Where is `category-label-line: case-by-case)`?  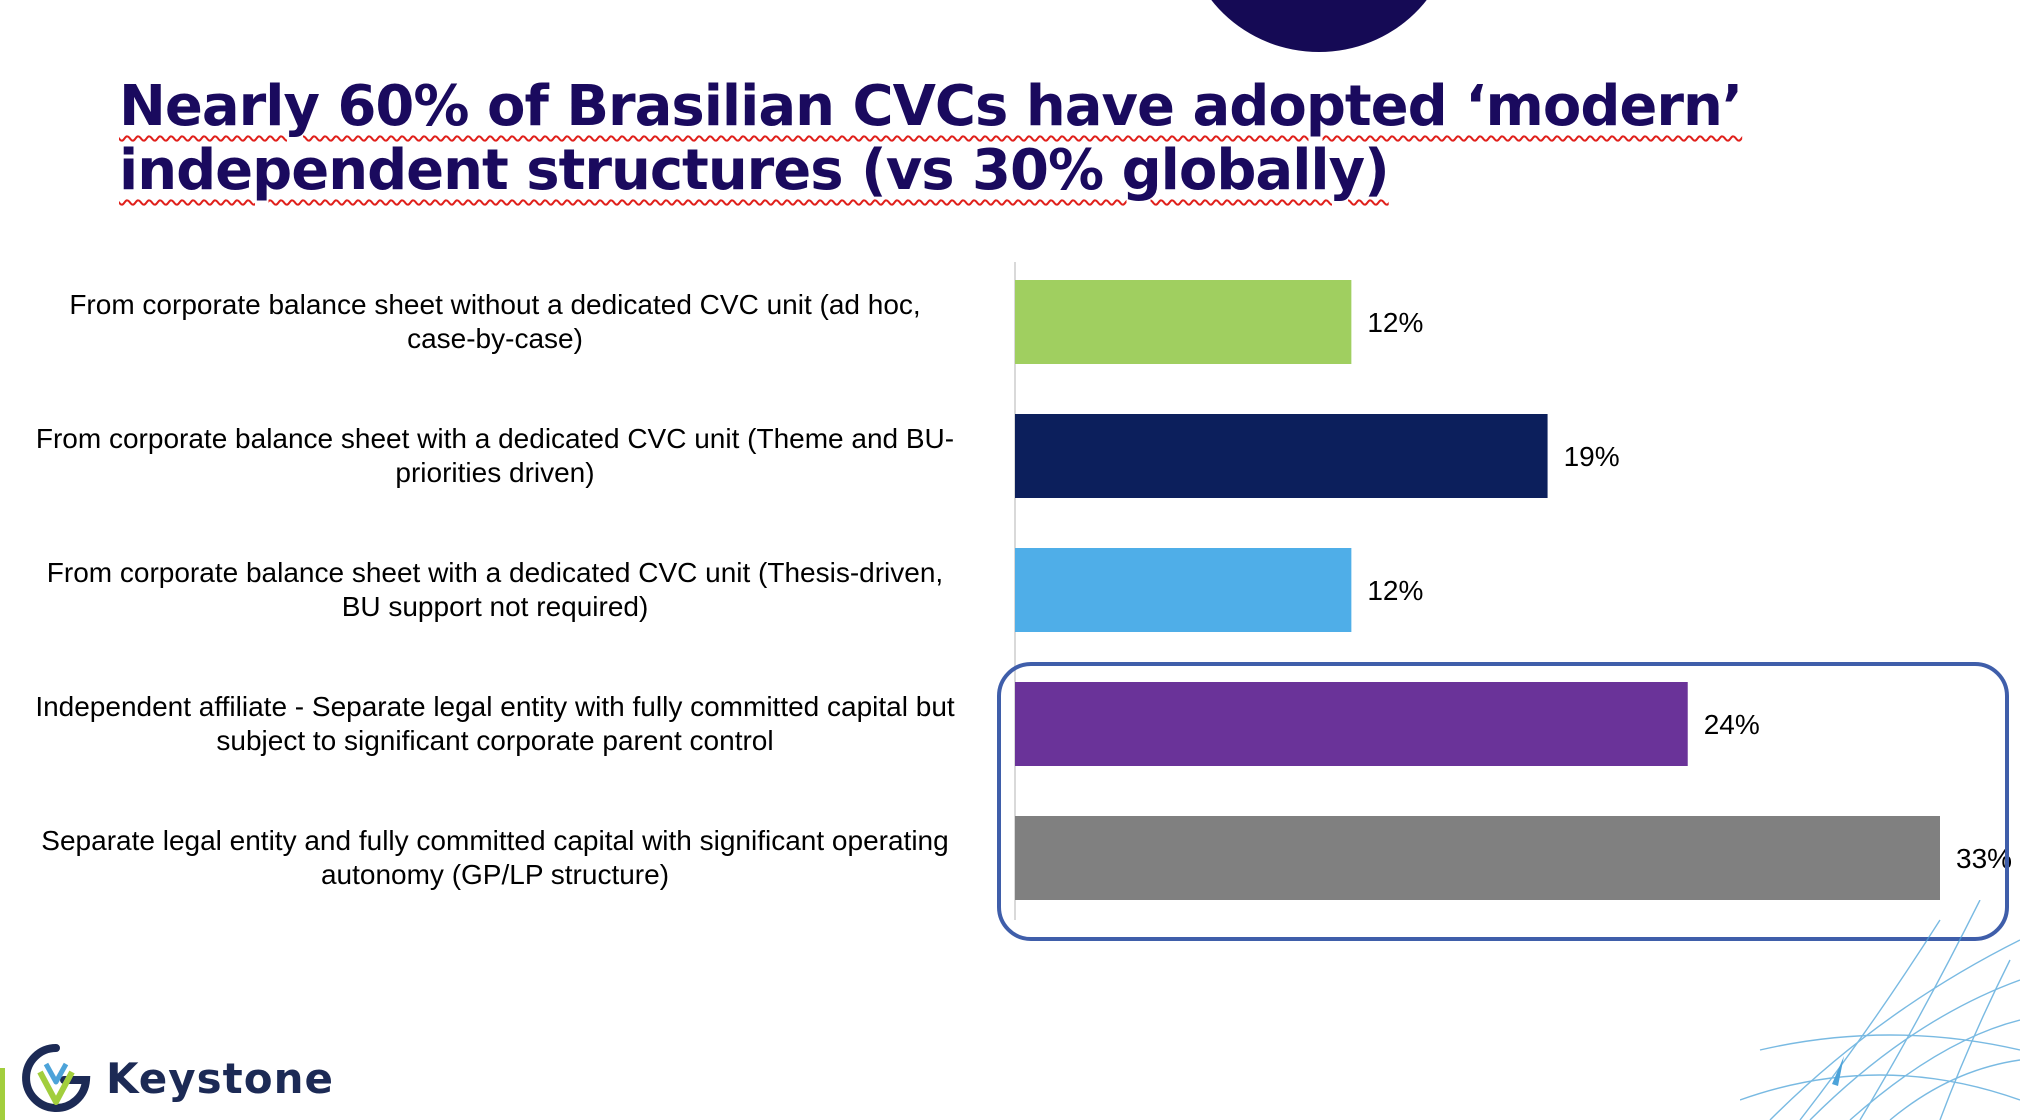 category-label-line: case-by-case) is located at coordinates (495, 338).